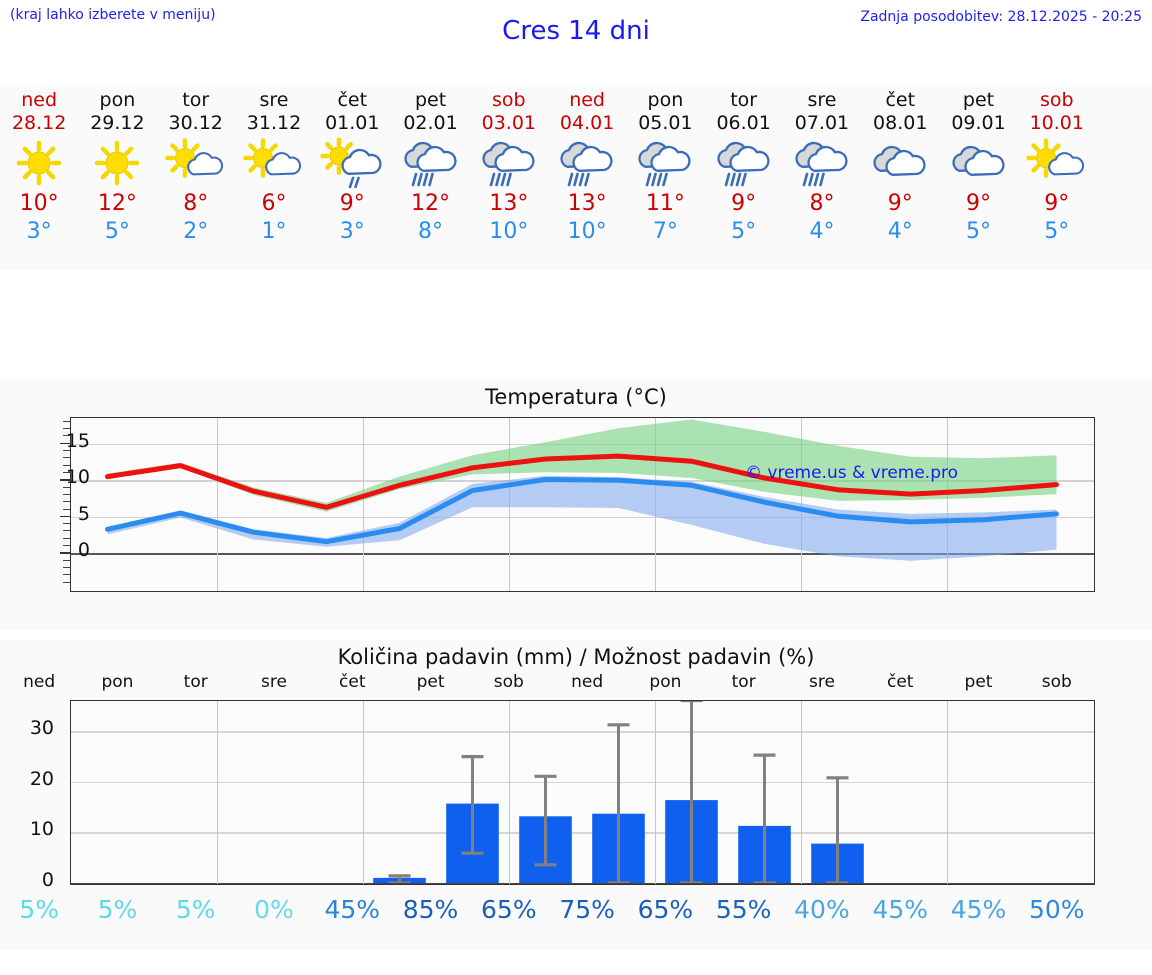  Describe the element at coordinates (852, 473) in the screenshot. I see `watermark-text: © vreme.us & vreme.pro` at that location.